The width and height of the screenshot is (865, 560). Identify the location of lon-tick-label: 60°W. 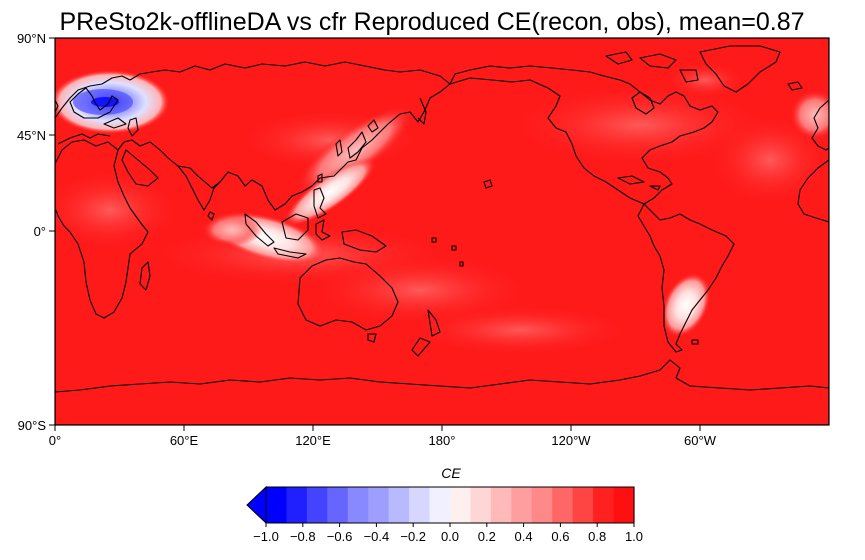
(700, 440).